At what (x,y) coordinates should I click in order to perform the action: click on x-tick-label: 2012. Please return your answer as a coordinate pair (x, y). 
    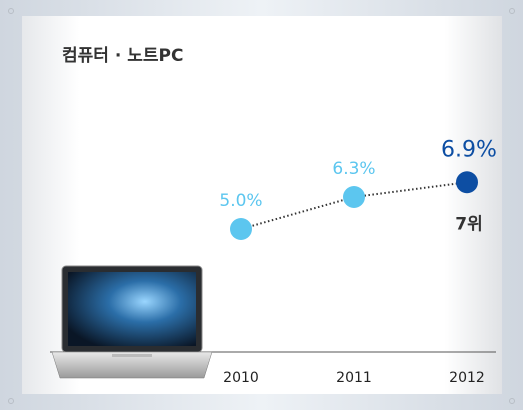
    Looking at the image, I should click on (467, 378).